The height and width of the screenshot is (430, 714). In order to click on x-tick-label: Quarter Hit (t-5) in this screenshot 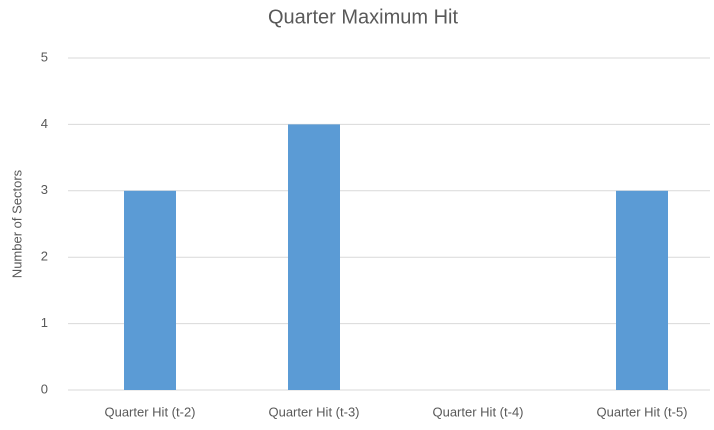, I will do `click(641, 411)`.